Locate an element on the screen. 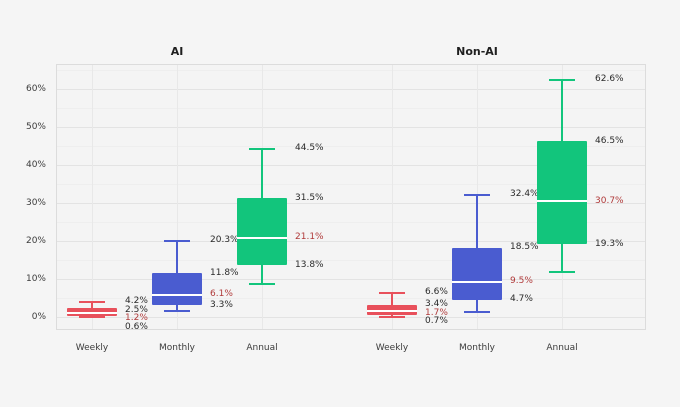 The image size is (680, 407). box-value-label: 6.6% is located at coordinates (436, 292).